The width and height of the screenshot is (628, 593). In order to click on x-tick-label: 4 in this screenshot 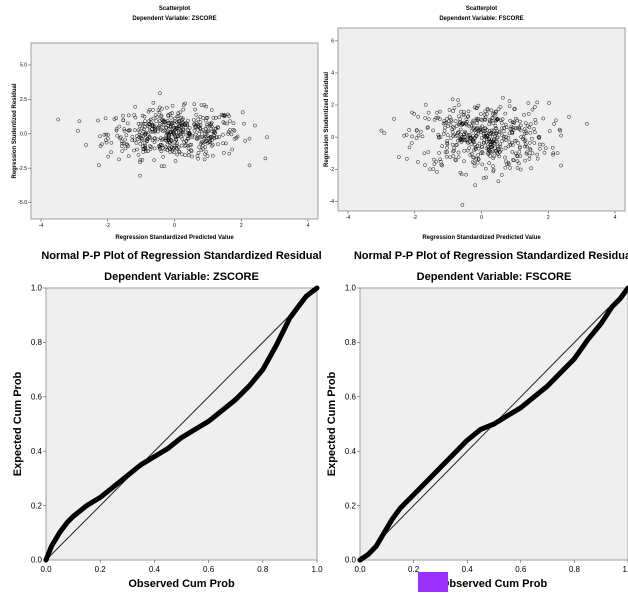, I will do `click(615, 218)`.